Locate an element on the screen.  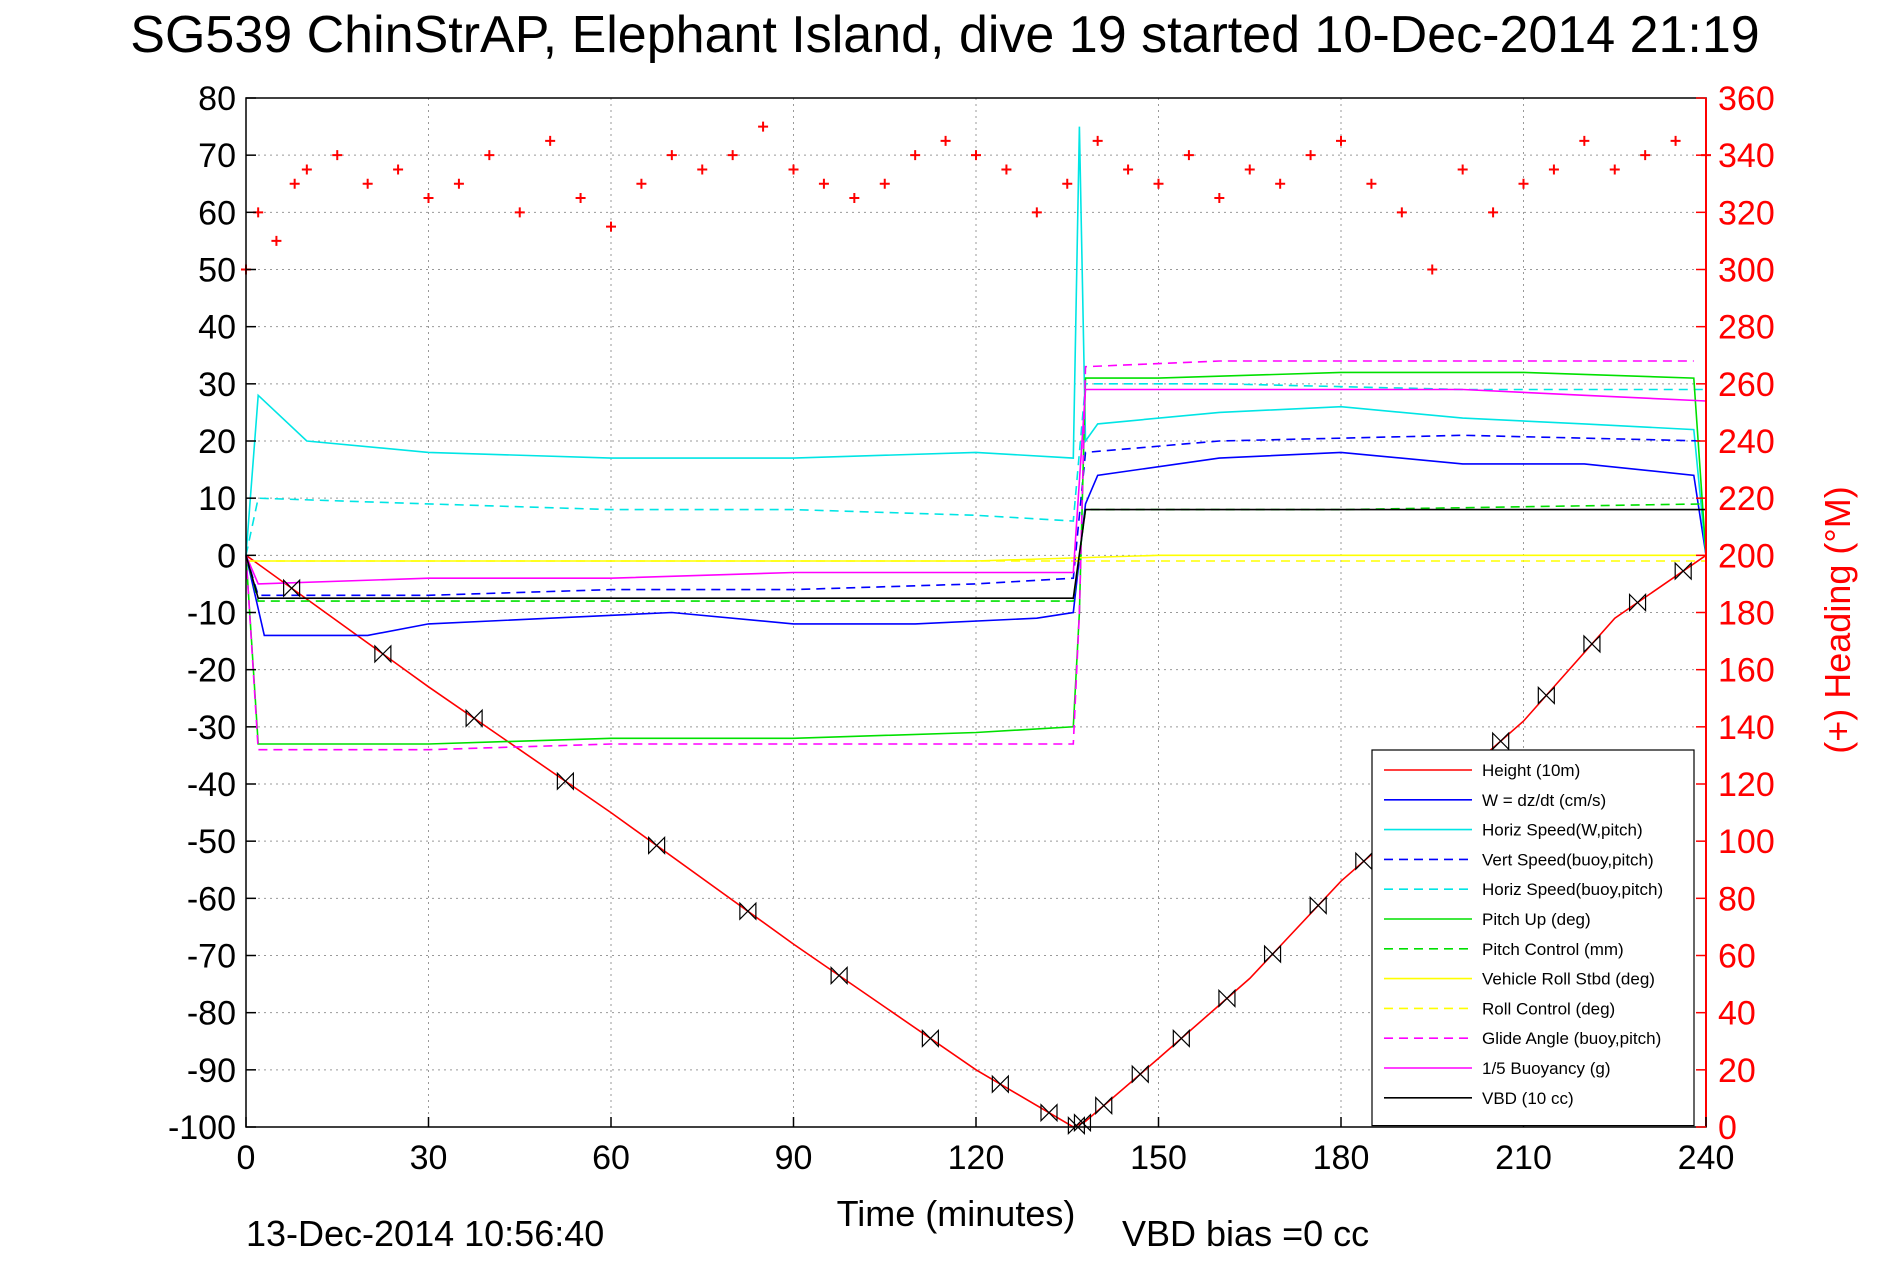
y-tick-label: -30 is located at coordinates (211, 728).